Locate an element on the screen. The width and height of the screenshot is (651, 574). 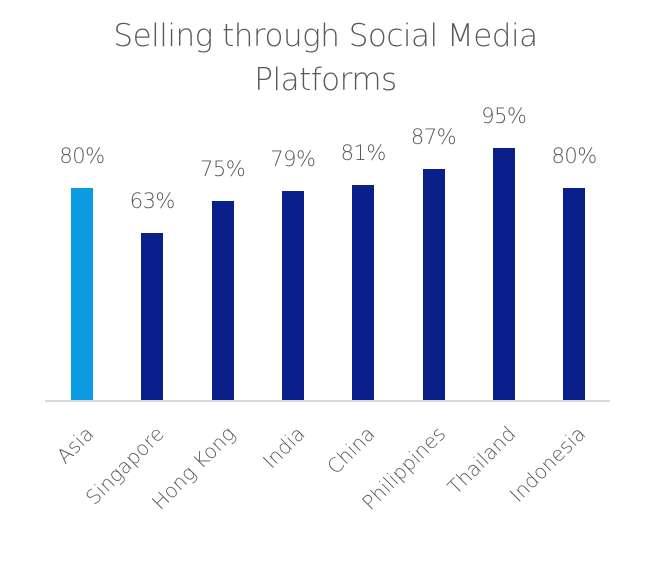
bar-asia is located at coordinates (82, 294).